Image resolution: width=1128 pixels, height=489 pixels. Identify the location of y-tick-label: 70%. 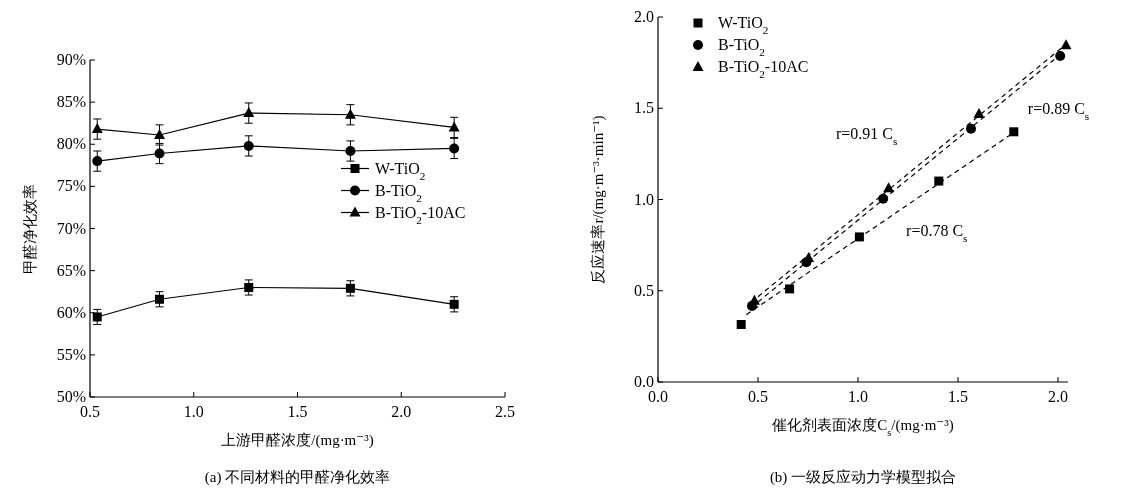
(71, 228).